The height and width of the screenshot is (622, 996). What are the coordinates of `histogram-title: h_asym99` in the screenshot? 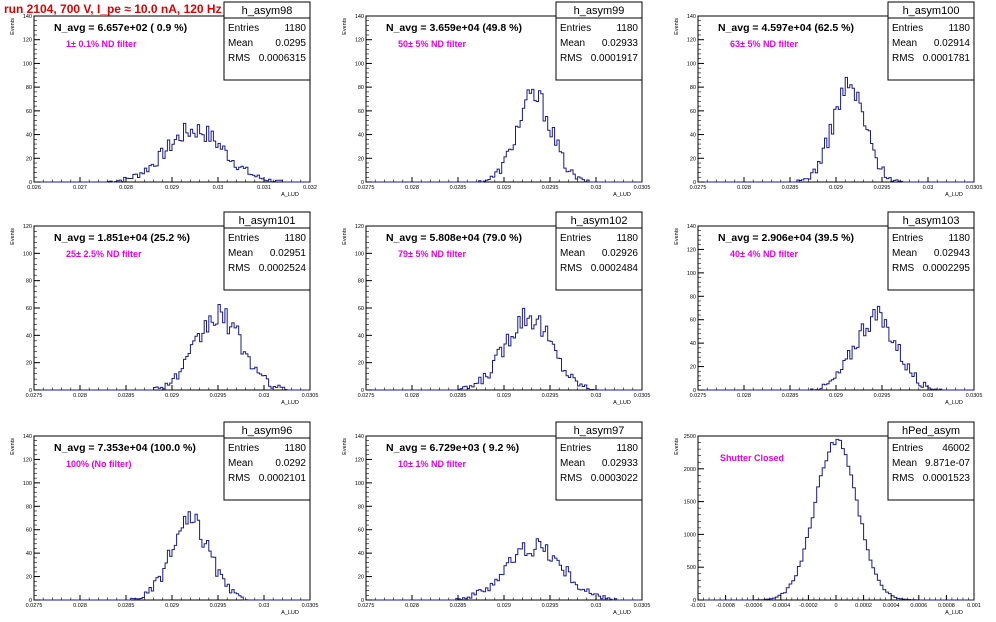 It's located at (599, 11).